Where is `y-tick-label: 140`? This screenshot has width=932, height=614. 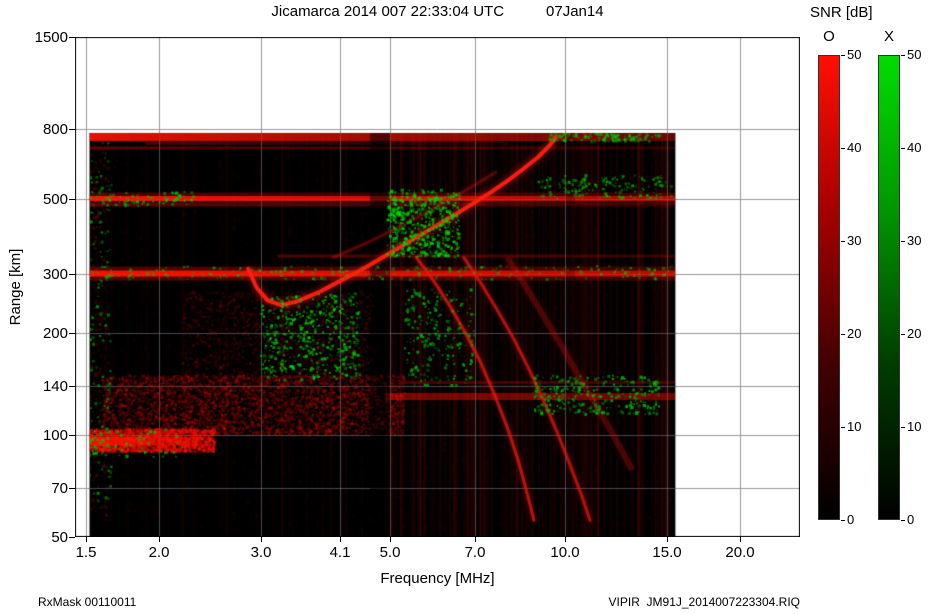 y-tick-label: 140 is located at coordinates (55, 386).